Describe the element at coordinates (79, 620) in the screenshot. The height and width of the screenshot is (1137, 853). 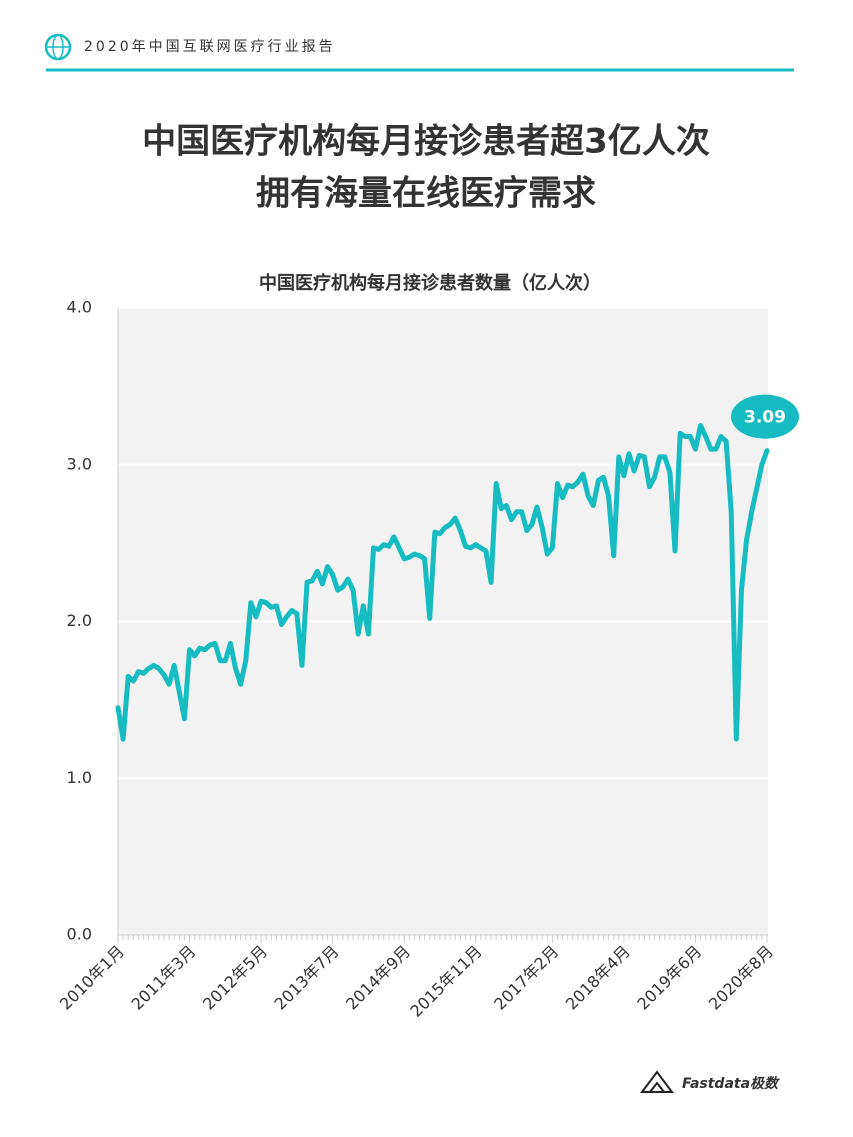
I see `y-tick-label: 2.0` at that location.